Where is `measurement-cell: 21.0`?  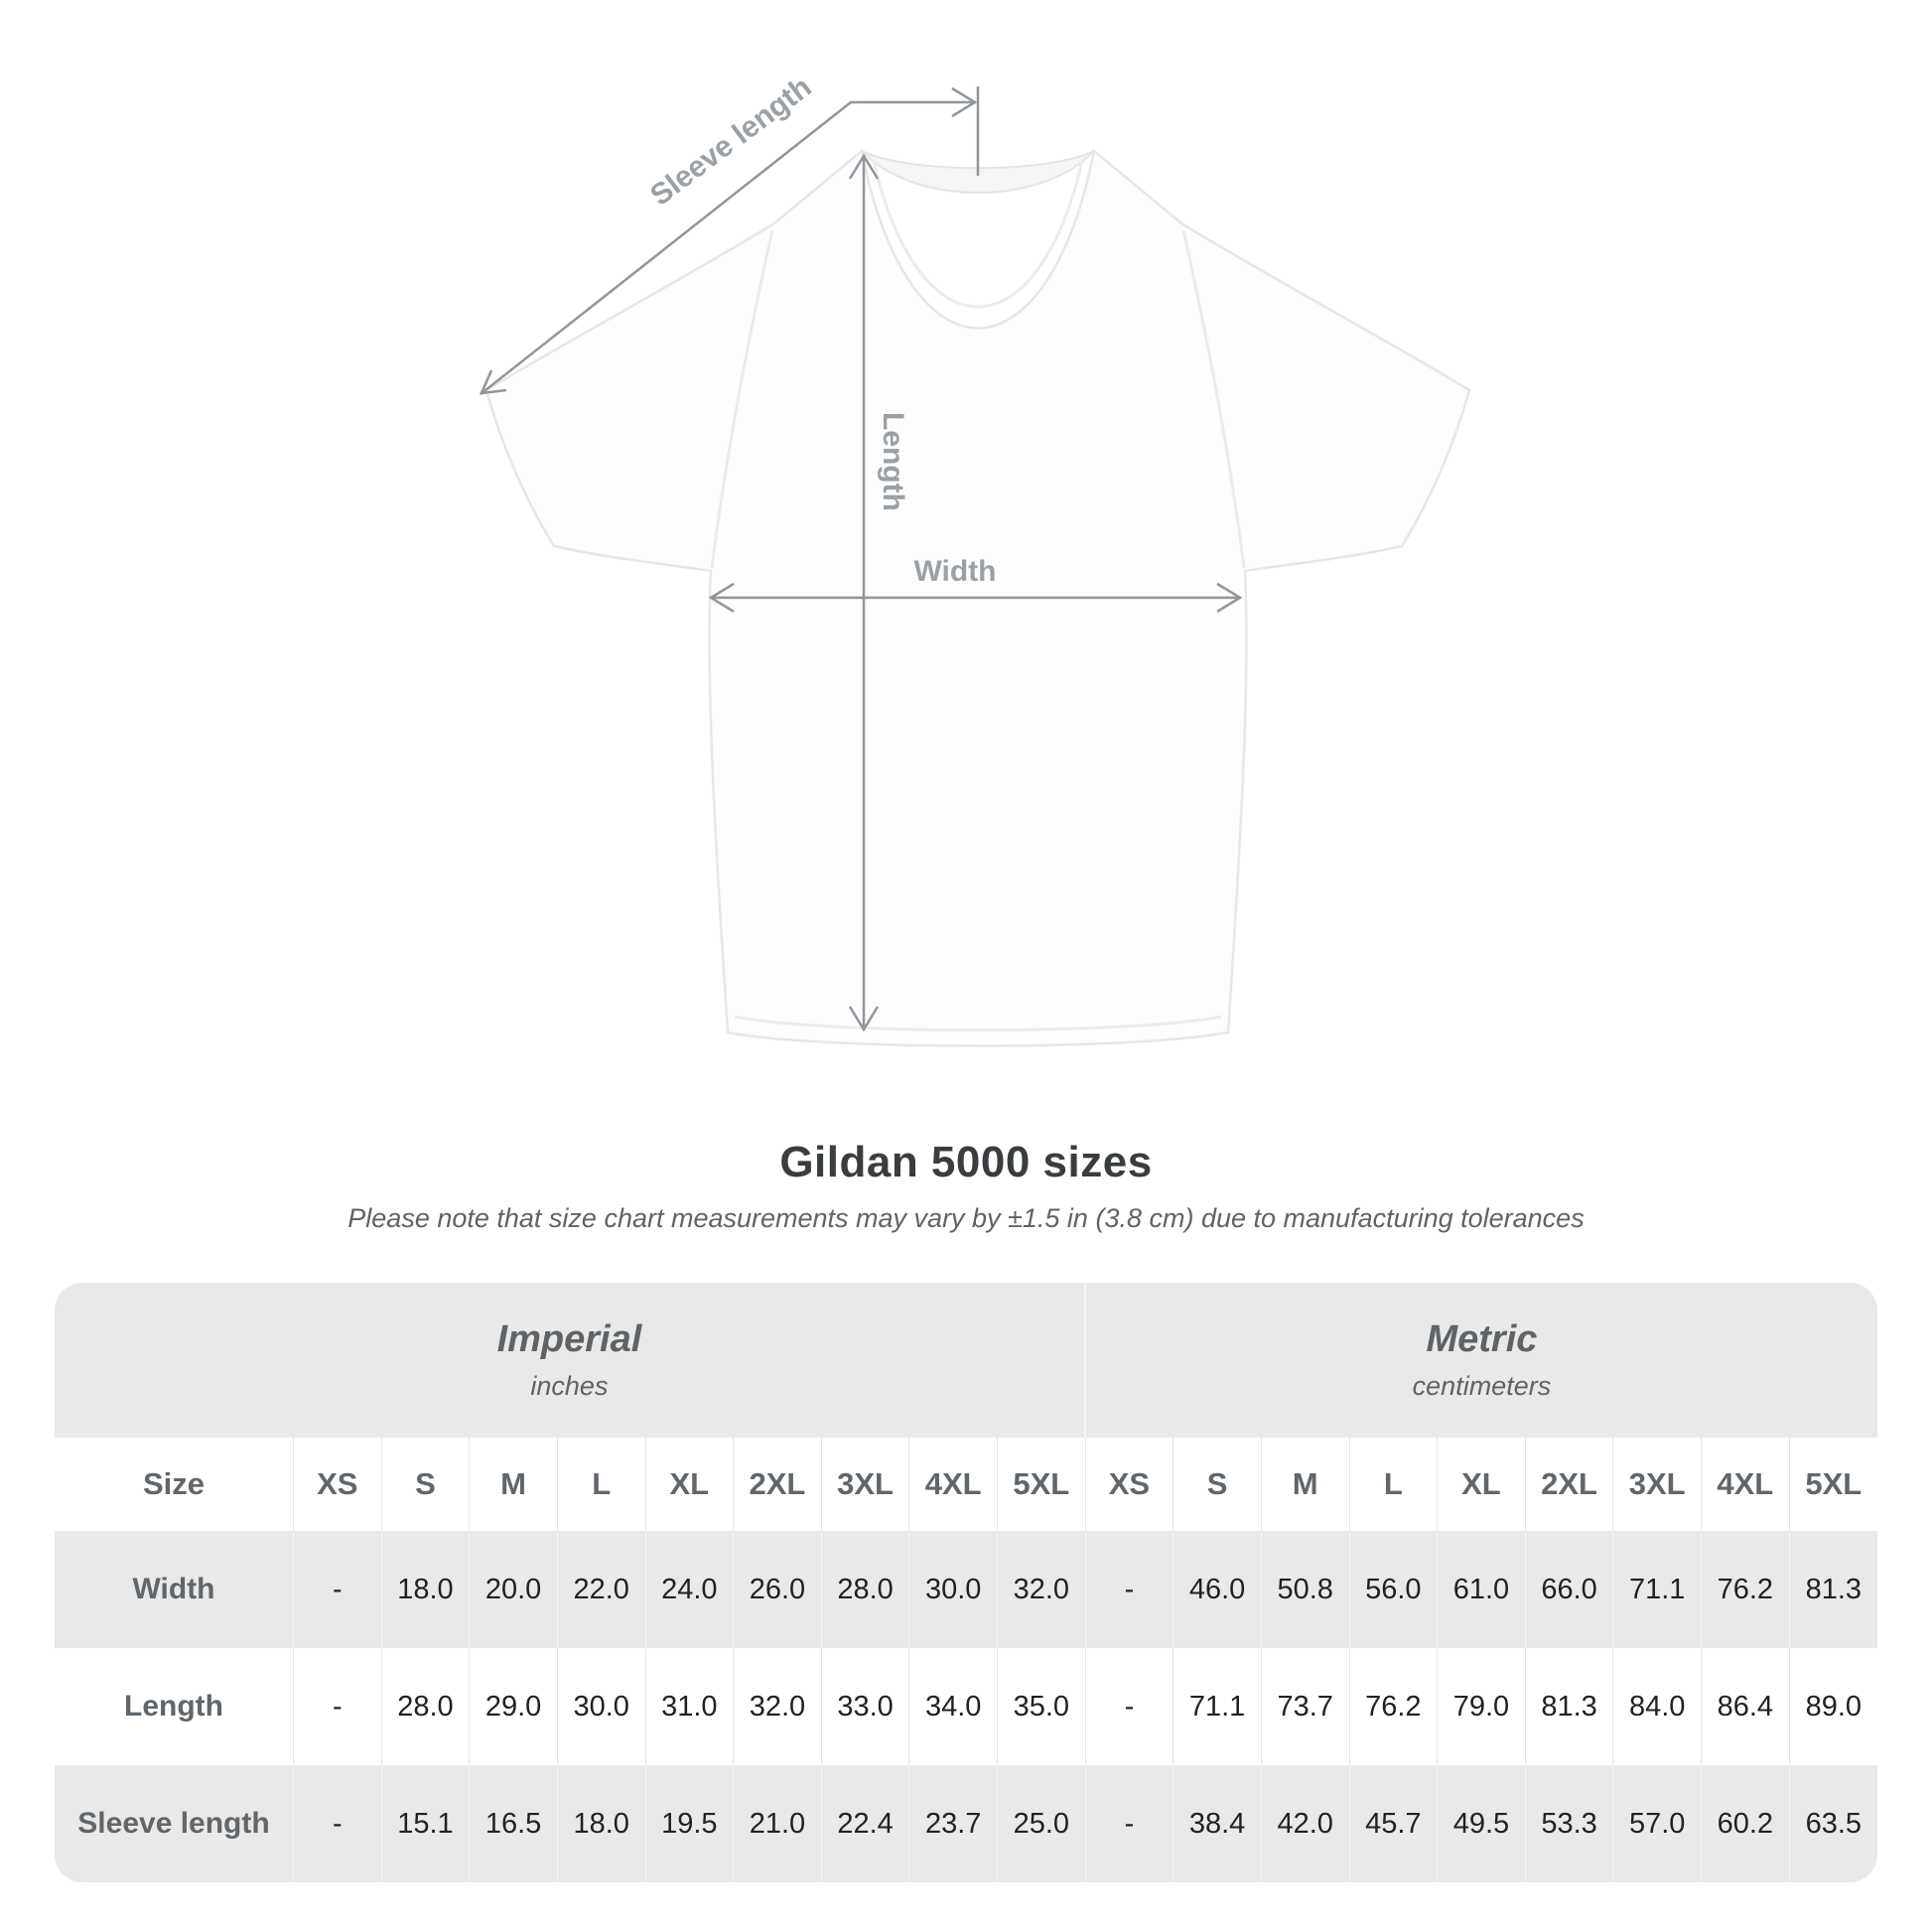 measurement-cell: 21.0 is located at coordinates (777, 1823).